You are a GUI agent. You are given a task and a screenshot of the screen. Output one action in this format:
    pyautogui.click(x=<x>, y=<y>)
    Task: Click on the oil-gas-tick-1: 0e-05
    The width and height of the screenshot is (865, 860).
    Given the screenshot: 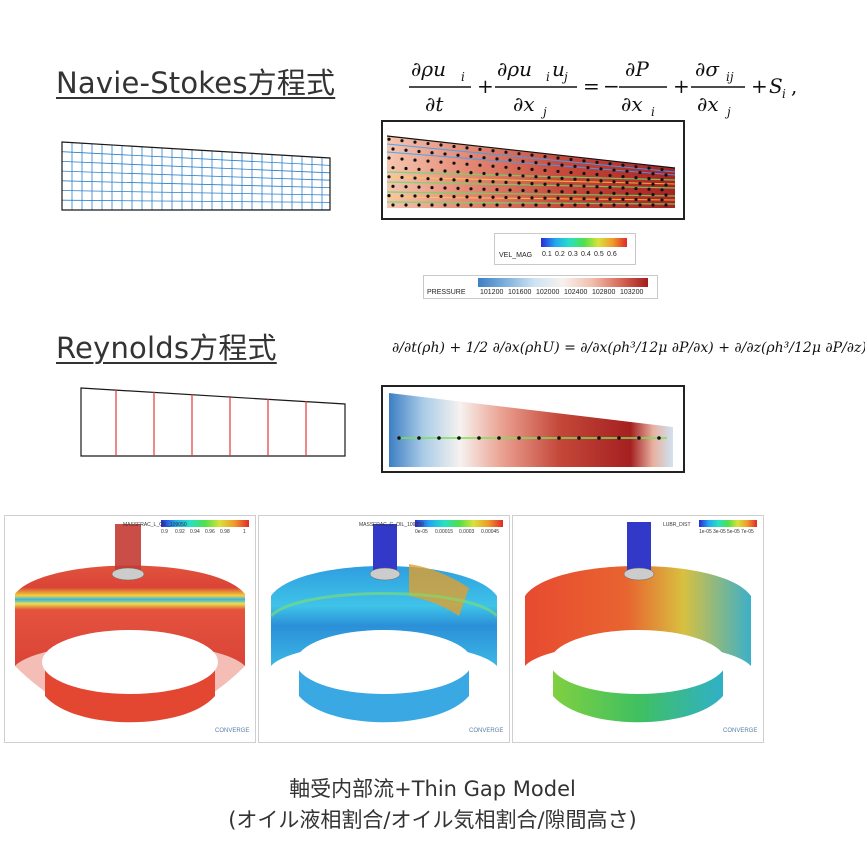 What is the action you would take?
    pyautogui.click(x=421, y=532)
    